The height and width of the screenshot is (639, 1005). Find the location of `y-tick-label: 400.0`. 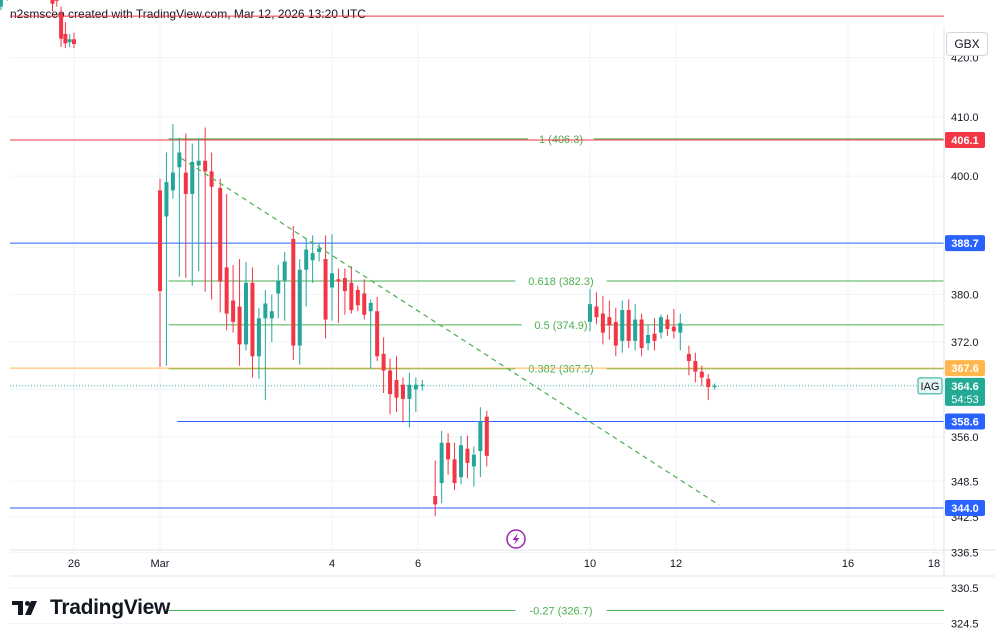

y-tick-label: 400.0 is located at coordinates (965, 177).